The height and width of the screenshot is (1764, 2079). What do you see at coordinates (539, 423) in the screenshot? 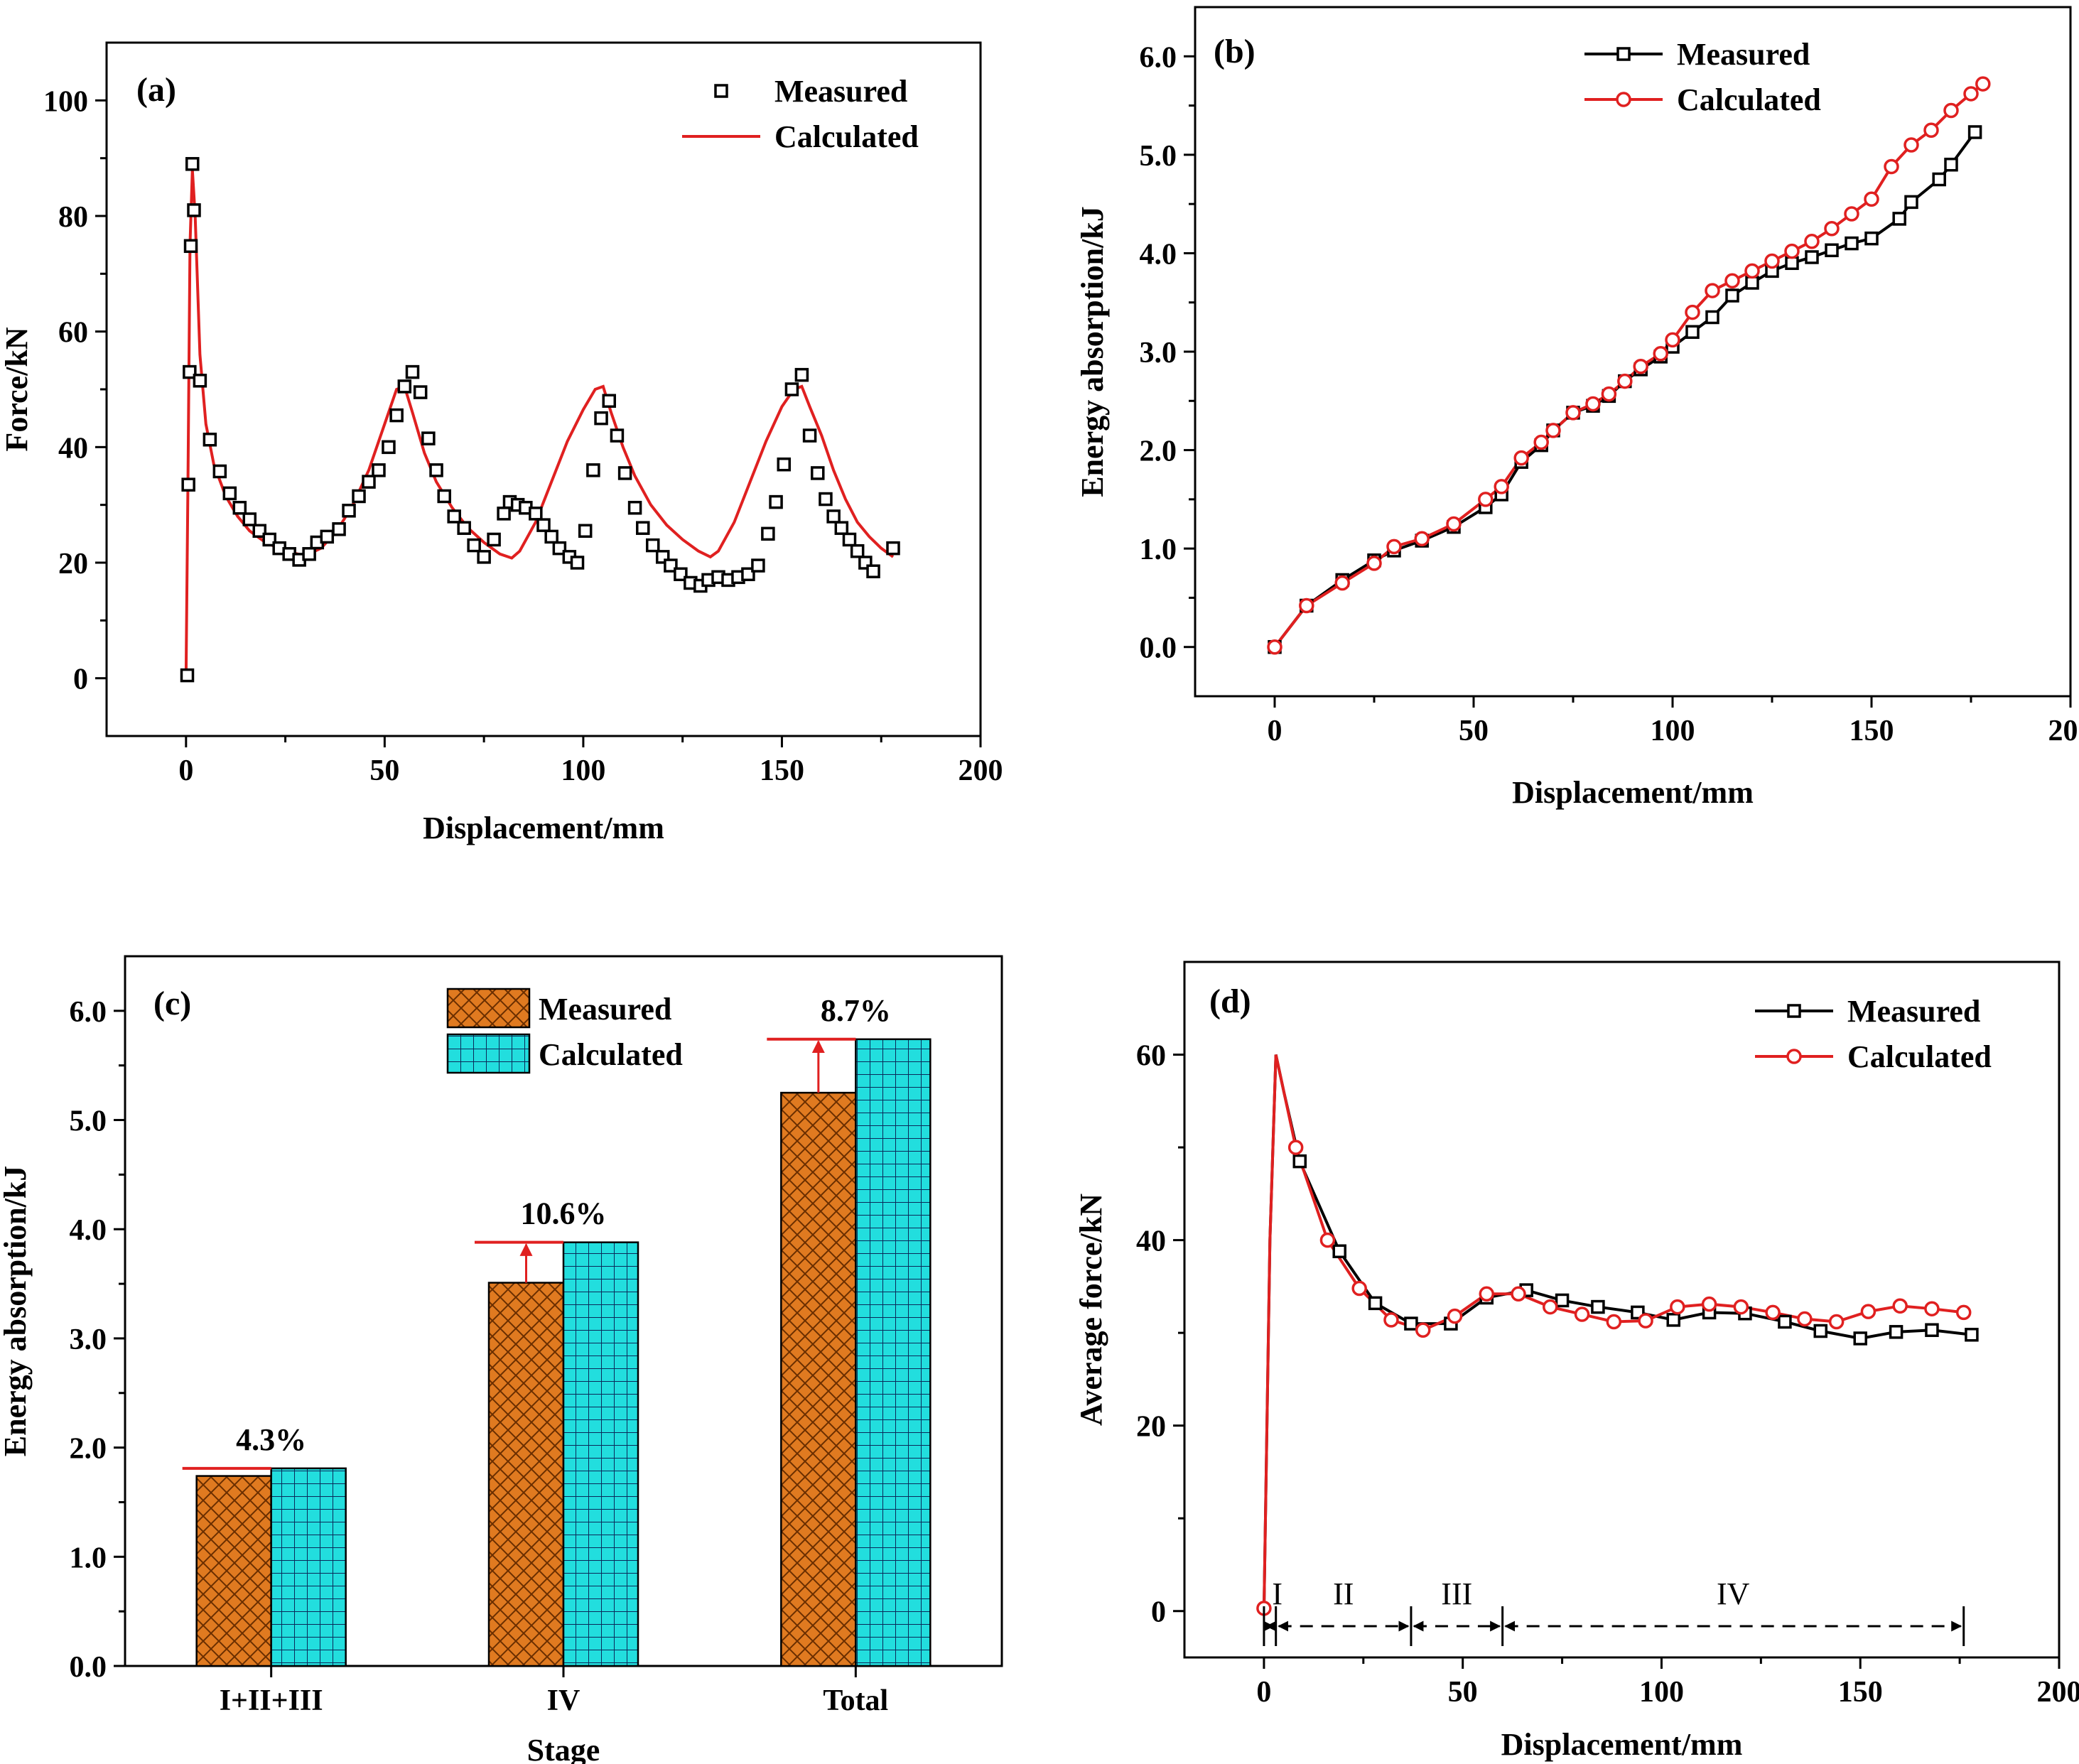
I see `calculated-series-line` at bounding box center [539, 423].